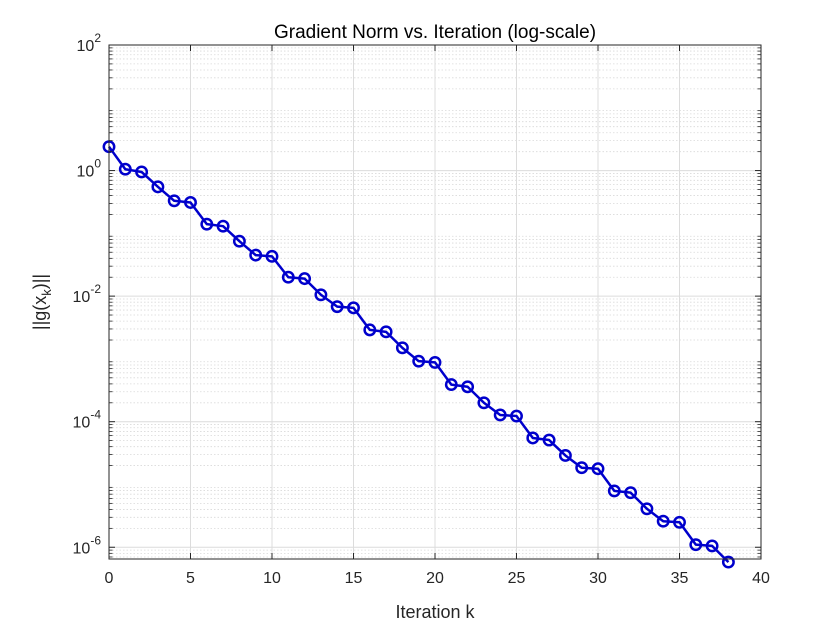  What do you see at coordinates (40, 313) in the screenshot?
I see `y-axis-label-main: ||g(x` at bounding box center [40, 313].